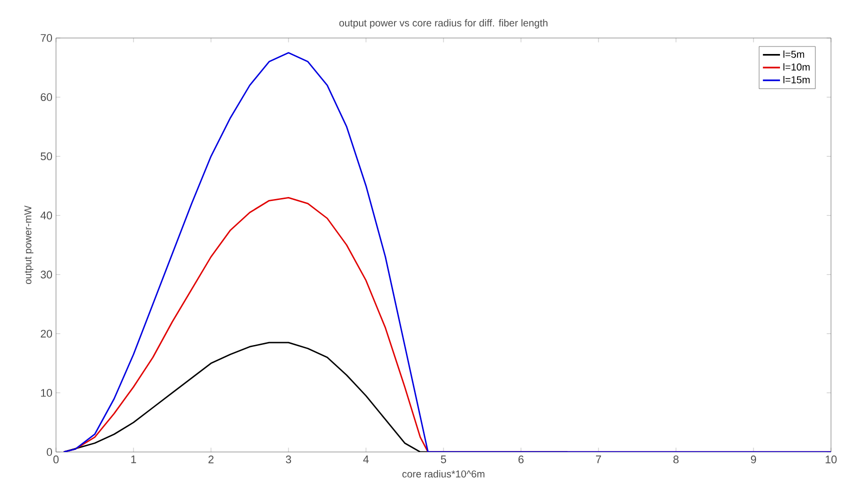 This screenshot has height=495, width=847. What do you see at coordinates (796, 67) in the screenshot?
I see `legend-label: l=10m` at bounding box center [796, 67].